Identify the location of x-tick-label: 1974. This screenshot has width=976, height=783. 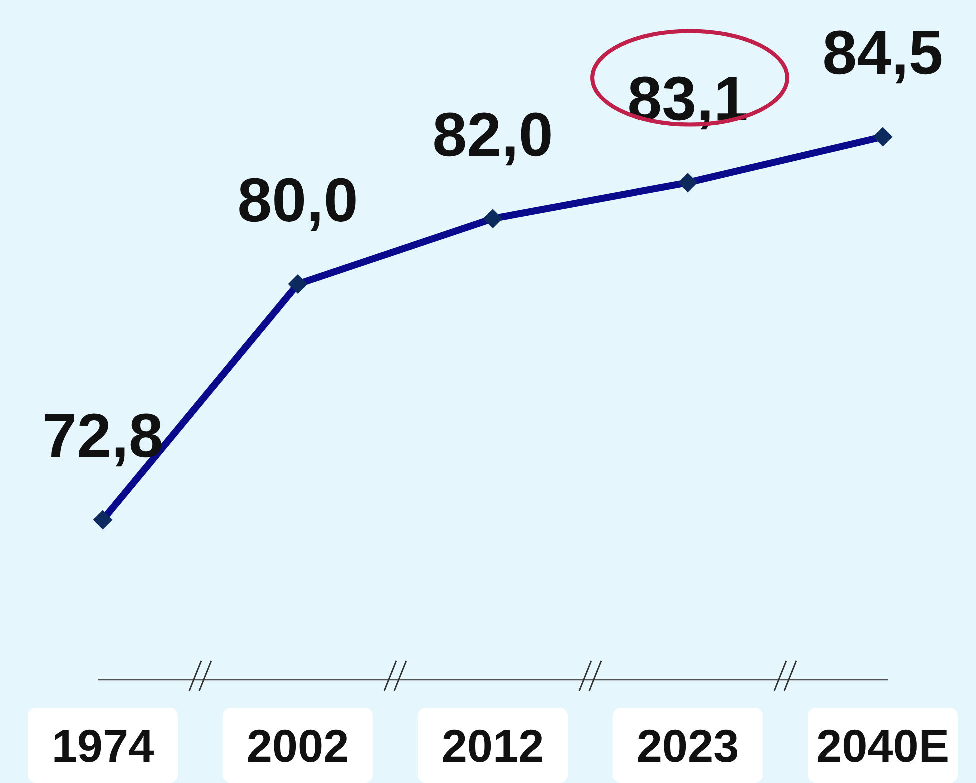
(103, 746).